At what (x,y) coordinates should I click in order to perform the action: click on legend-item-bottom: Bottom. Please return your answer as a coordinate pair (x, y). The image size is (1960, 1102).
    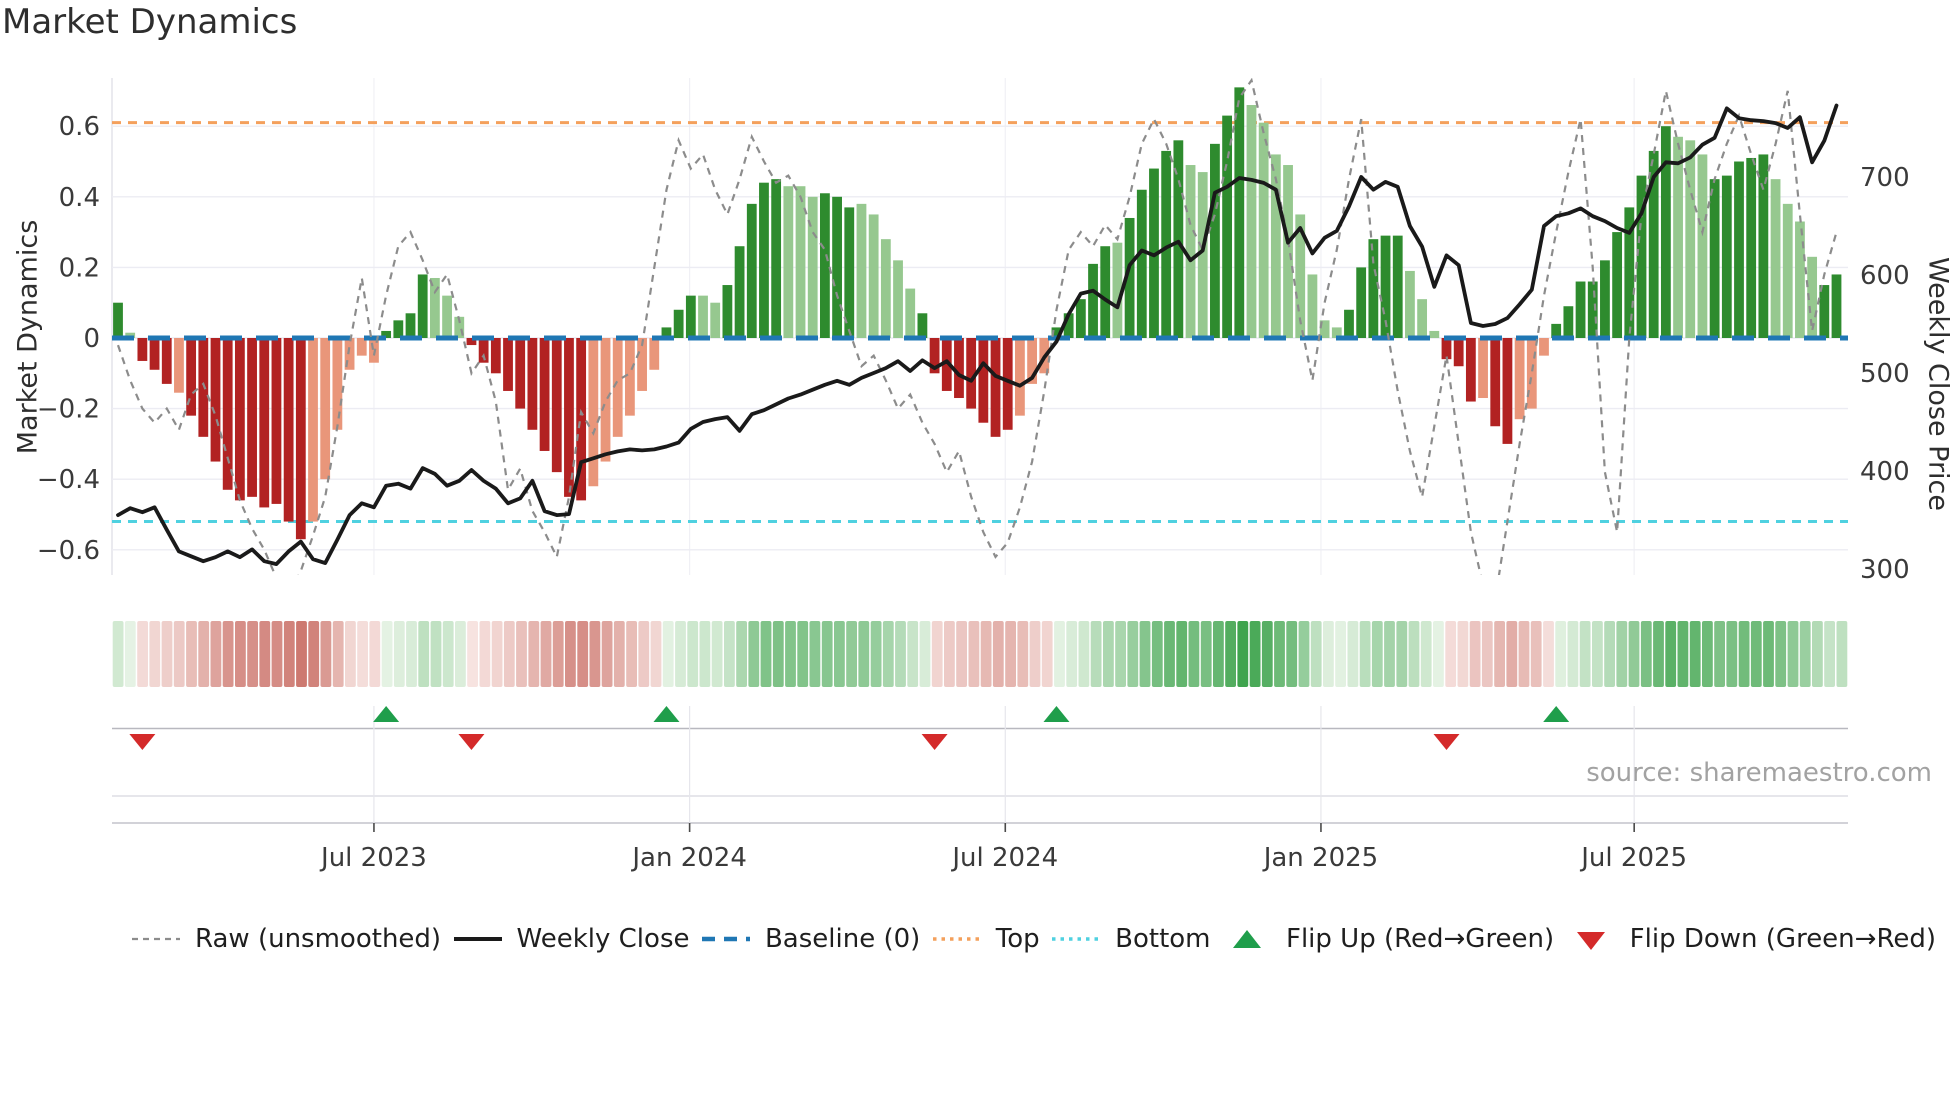
    Looking at the image, I should click on (1130, 939).